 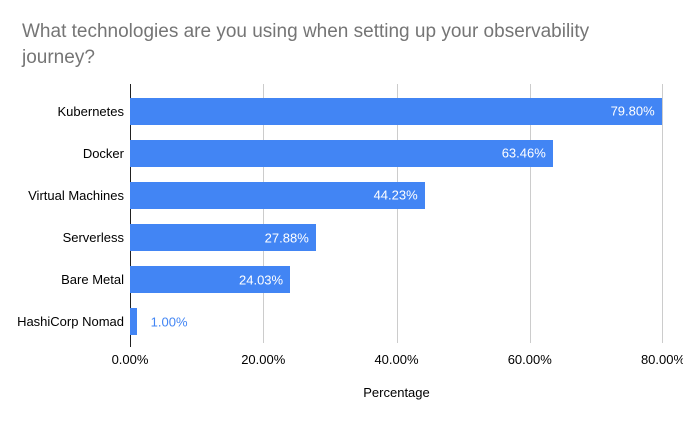 I want to click on axis-baseline, so click(x=130, y=215).